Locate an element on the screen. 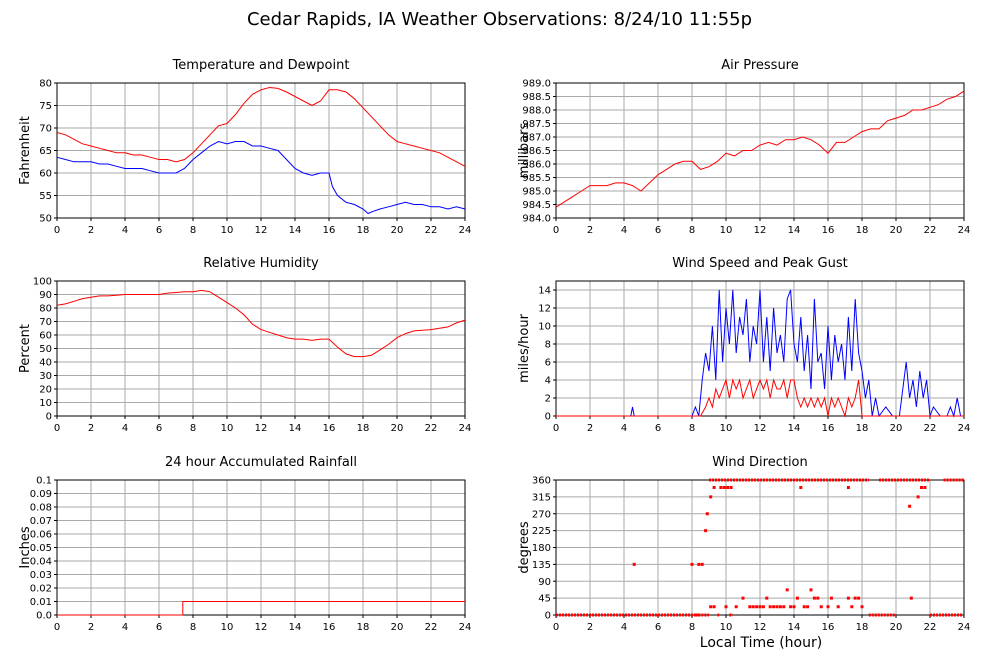  y-tick-label: 225 is located at coordinates (541, 531).